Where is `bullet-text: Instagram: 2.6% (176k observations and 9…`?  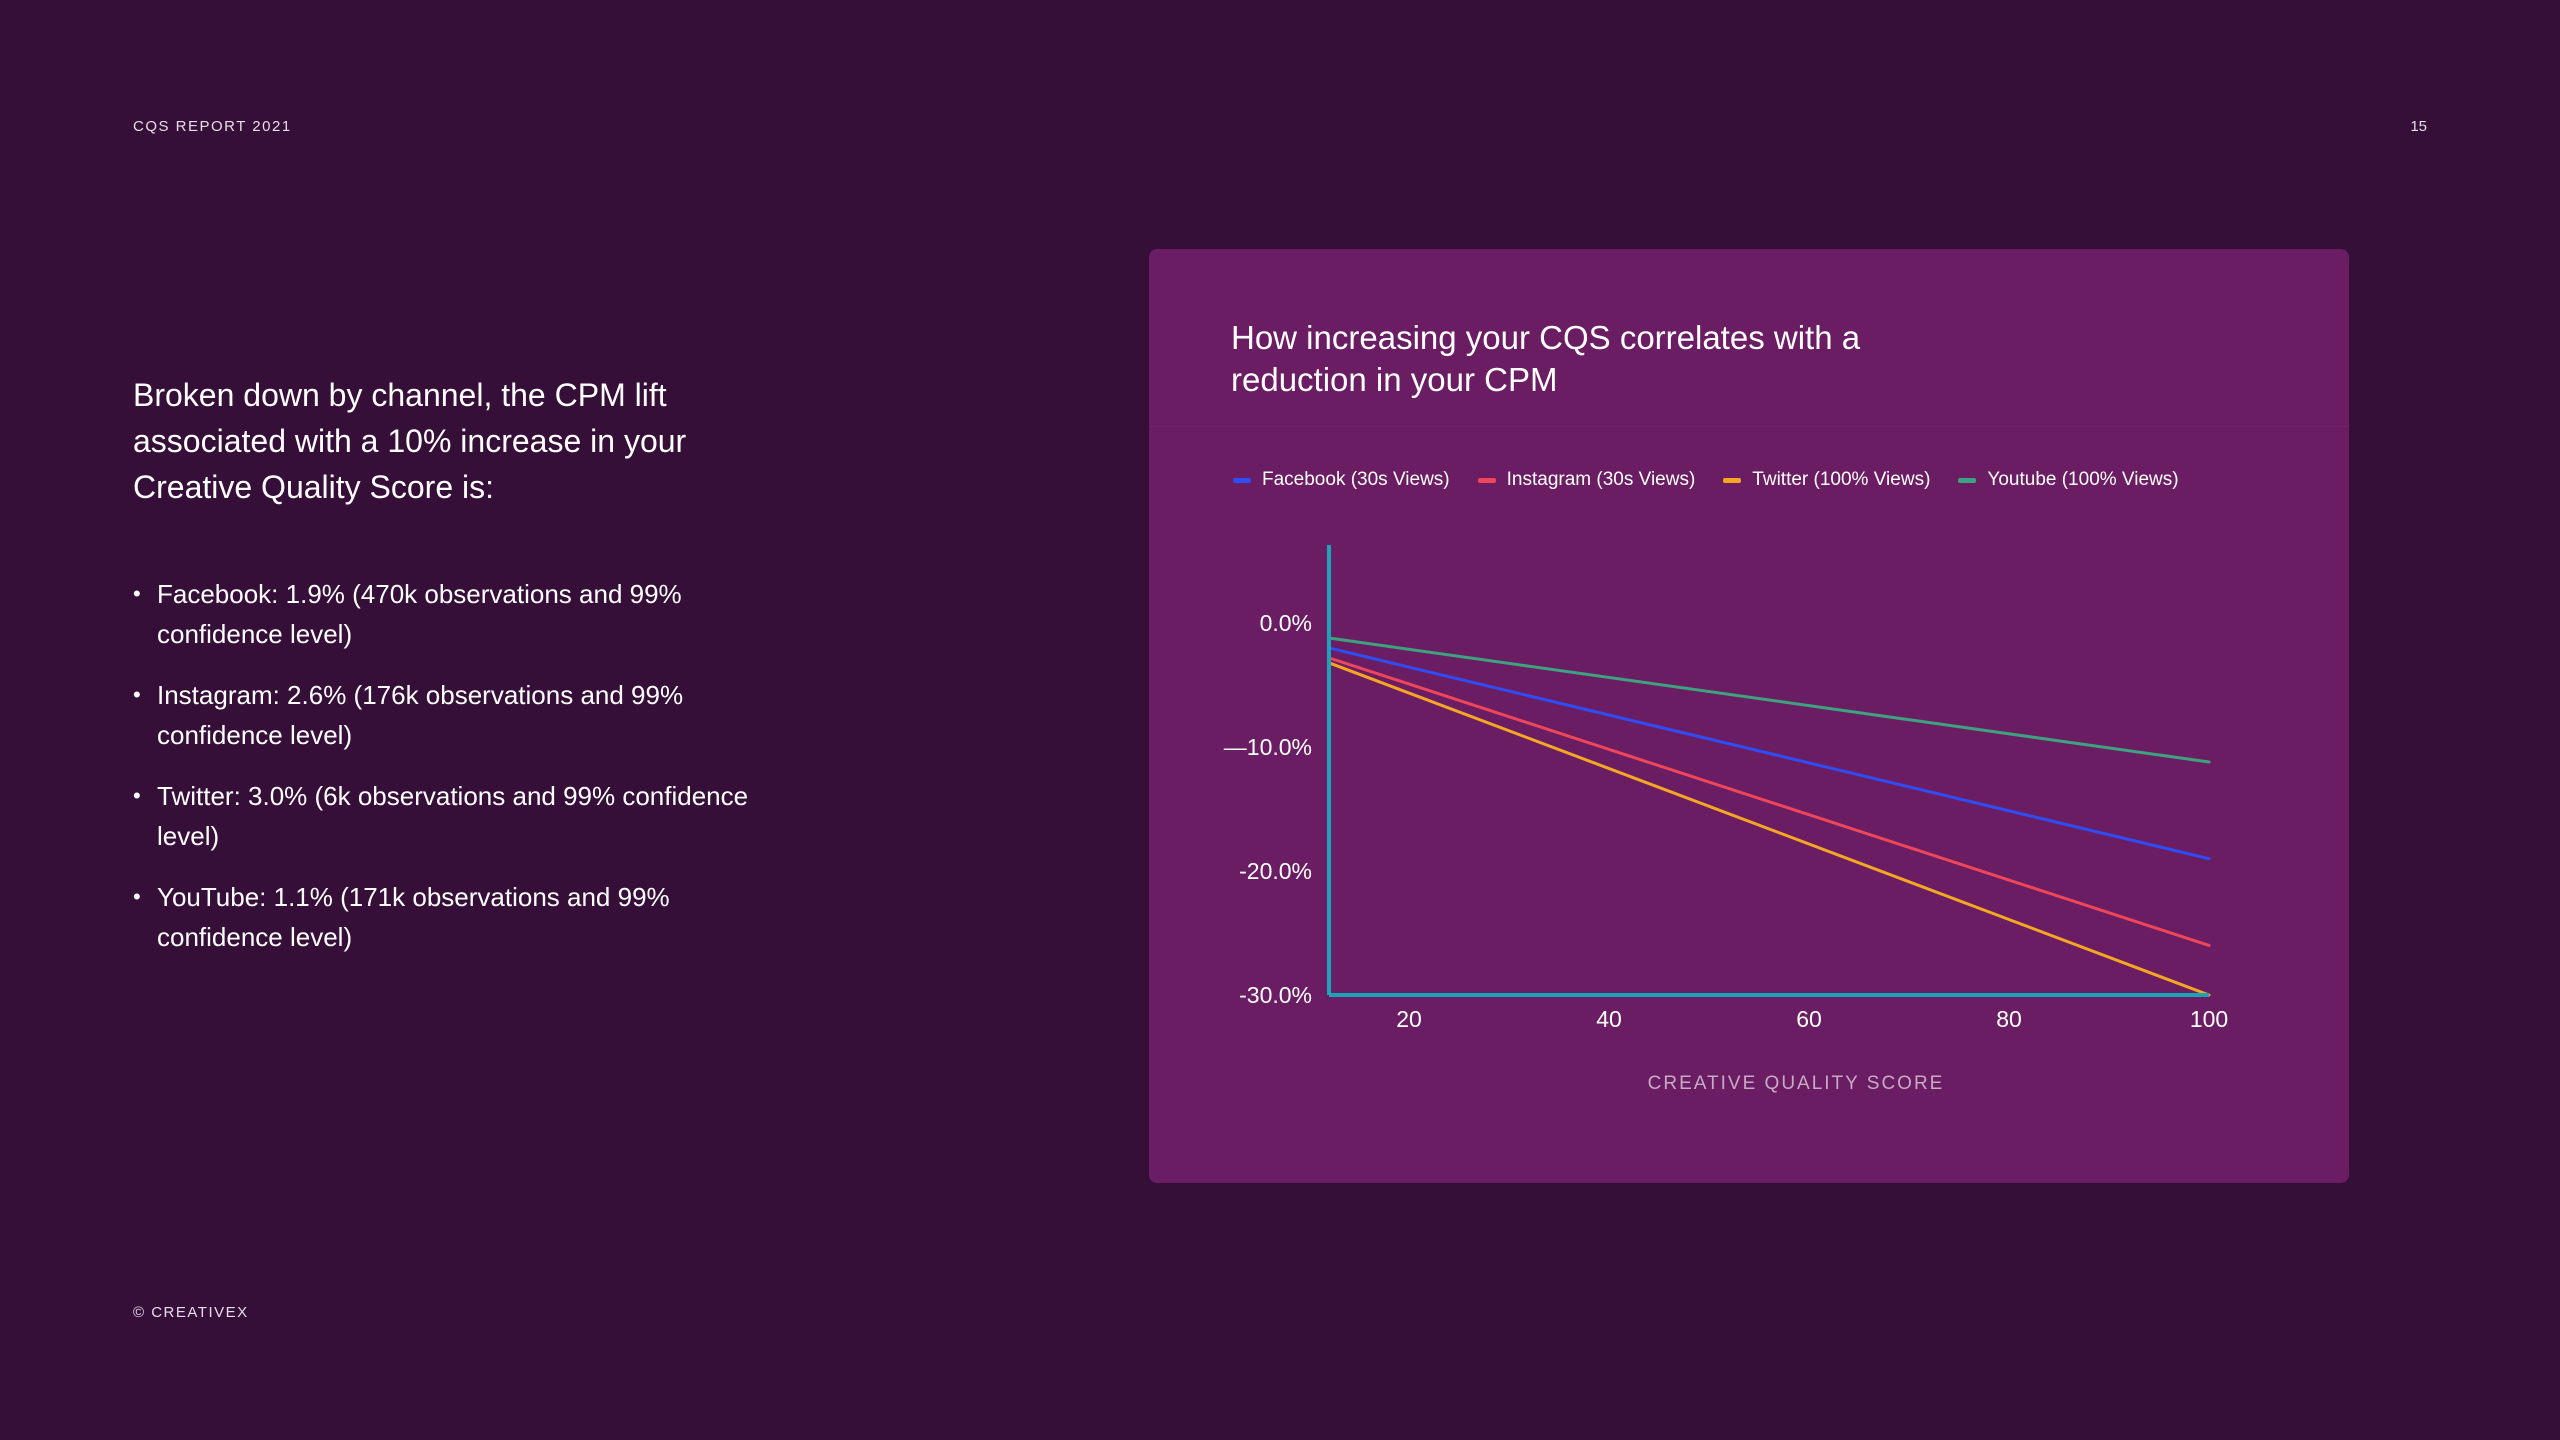
bullet-text: Instagram: 2.6% (176k observations and 9… is located at coordinates (420, 715).